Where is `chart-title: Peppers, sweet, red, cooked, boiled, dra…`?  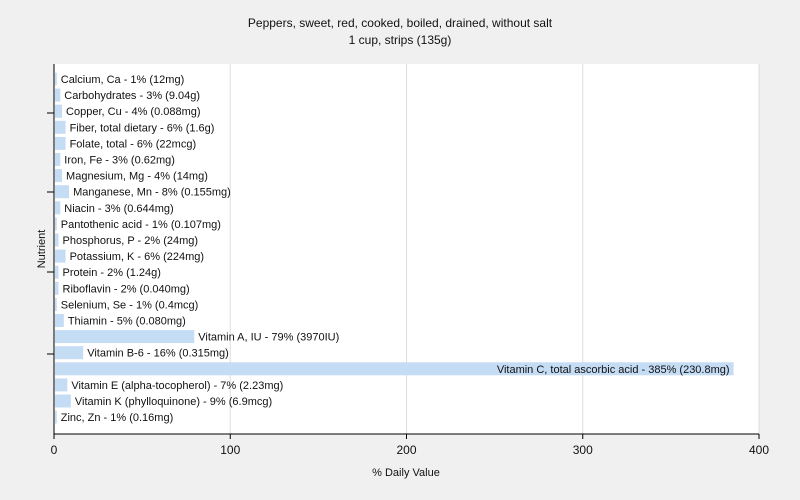 chart-title: Peppers, sweet, red, cooked, boiled, dra… is located at coordinates (400, 23).